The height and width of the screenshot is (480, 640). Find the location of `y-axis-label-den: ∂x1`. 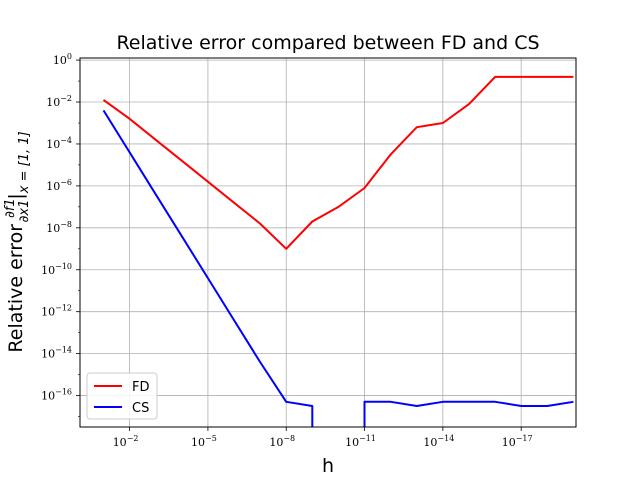

y-axis-label-den: ∂x1 is located at coordinates (24, 211).